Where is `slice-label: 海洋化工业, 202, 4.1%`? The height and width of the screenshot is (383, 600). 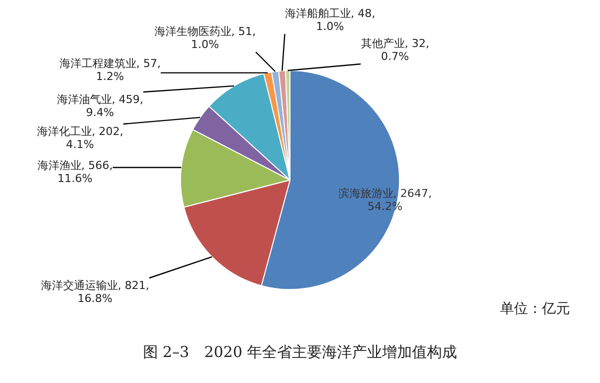 slice-label: 海洋化工业, 202, 4.1% is located at coordinates (80, 137).